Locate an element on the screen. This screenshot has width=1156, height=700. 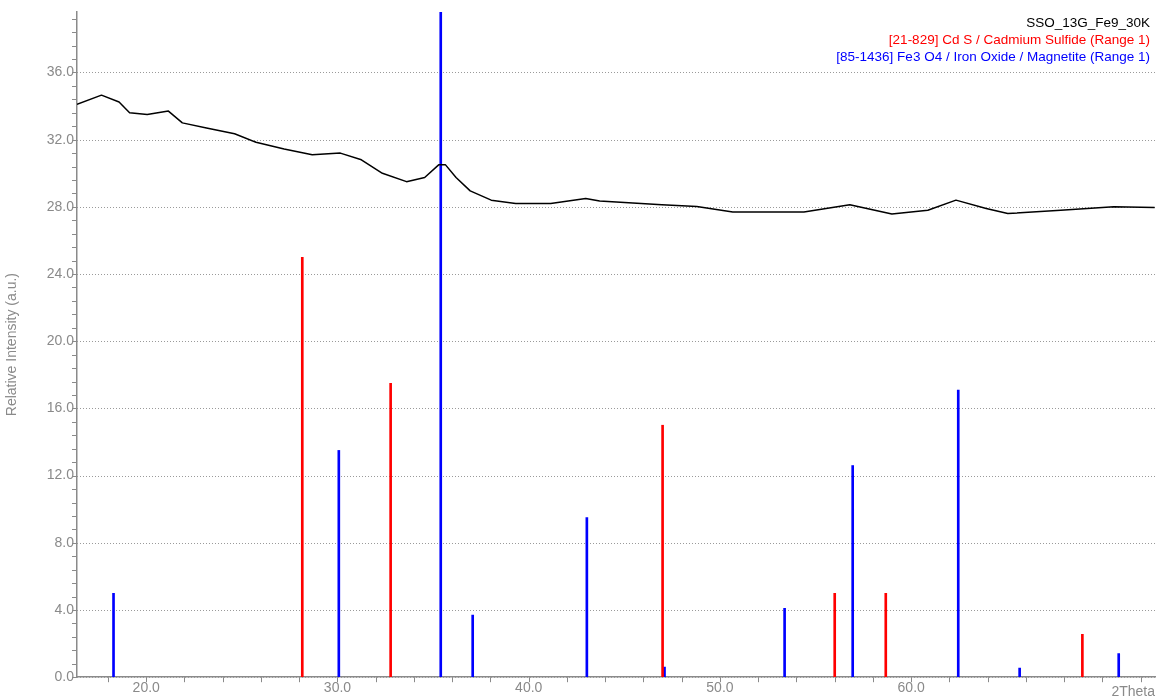
text: [85-1436] Fe3 O4 / Iron Oxide / Magnetite (Range 1) is located at coordinates (993, 56).